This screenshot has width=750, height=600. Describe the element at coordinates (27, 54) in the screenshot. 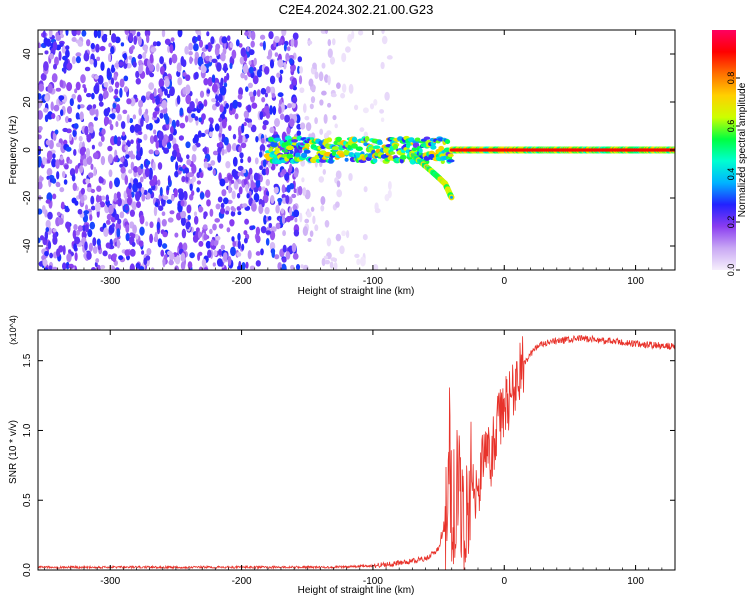

I see `spectrogram-ytick-label: 40` at that location.